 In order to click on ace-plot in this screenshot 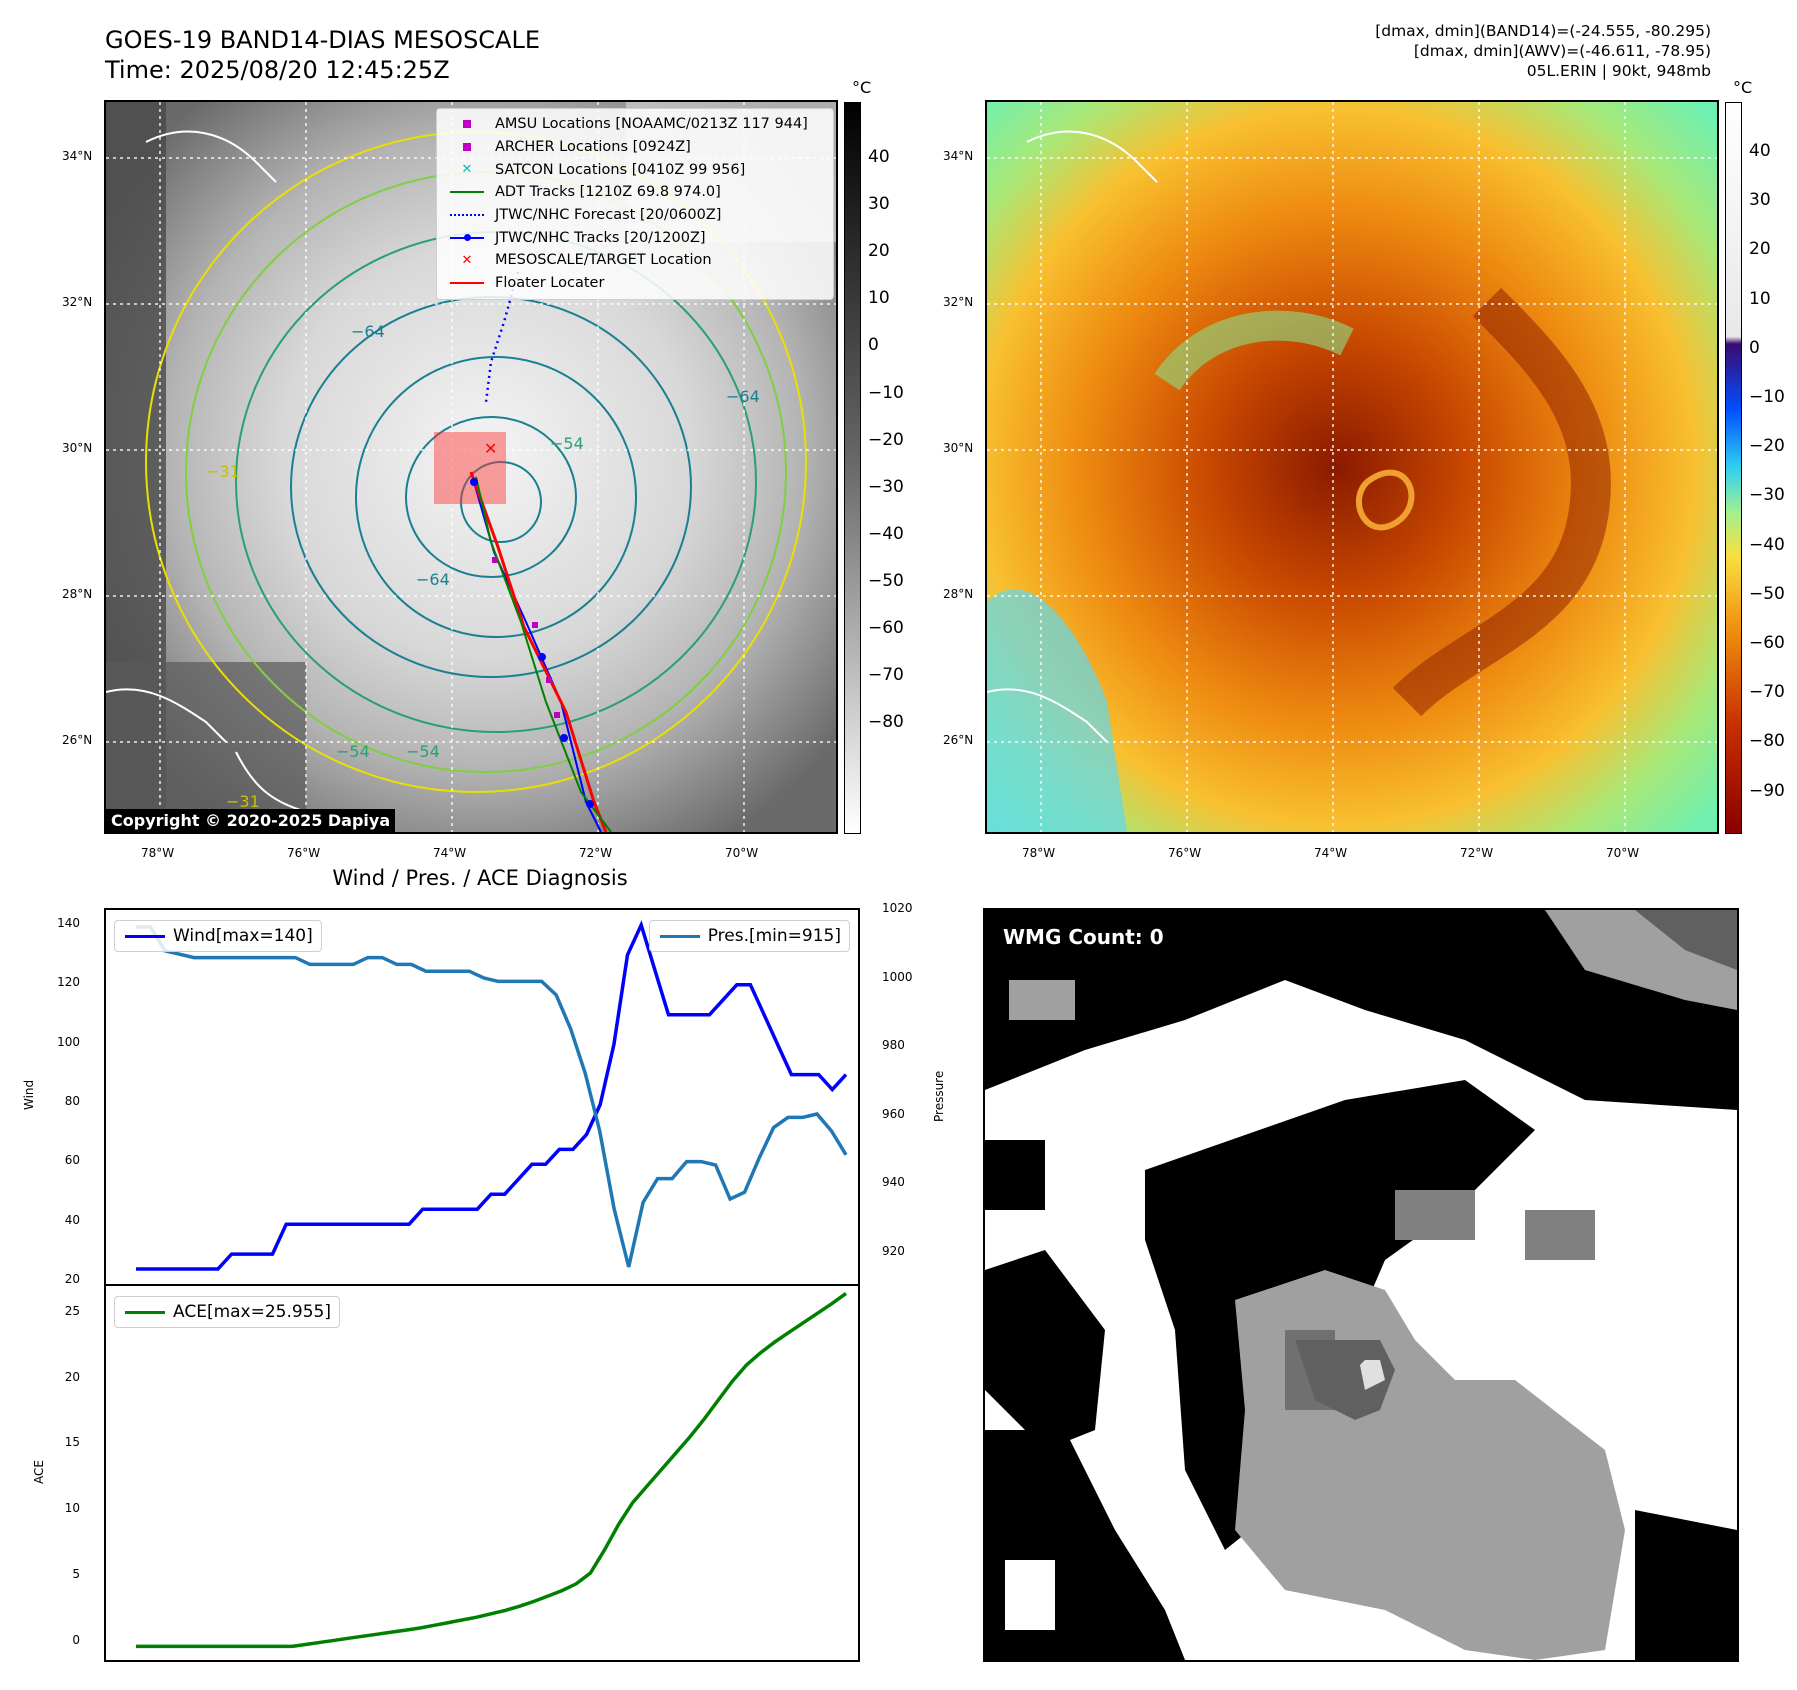, I will do `click(492, 1470)`.